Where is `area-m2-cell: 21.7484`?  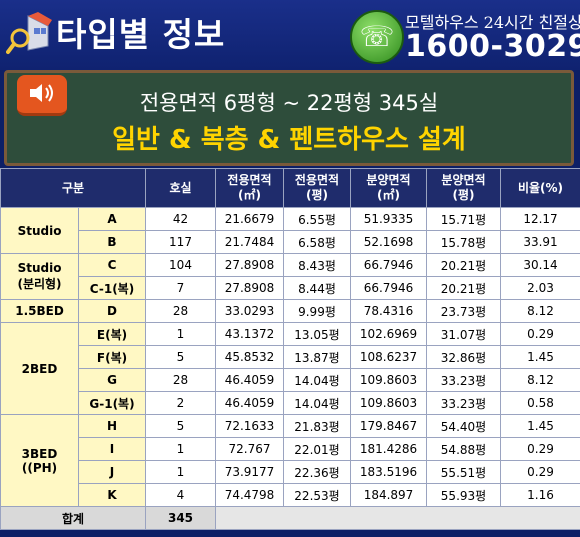
area-m2-cell: 21.7484 is located at coordinates (249, 242).